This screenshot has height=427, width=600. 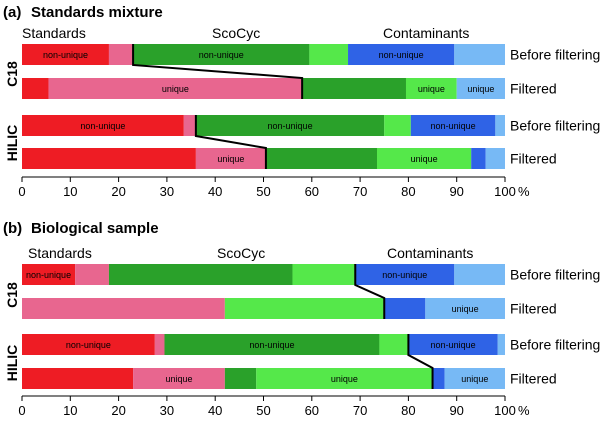 What do you see at coordinates (312, 410) in the screenshot?
I see `x-tick-label: 60` at bounding box center [312, 410].